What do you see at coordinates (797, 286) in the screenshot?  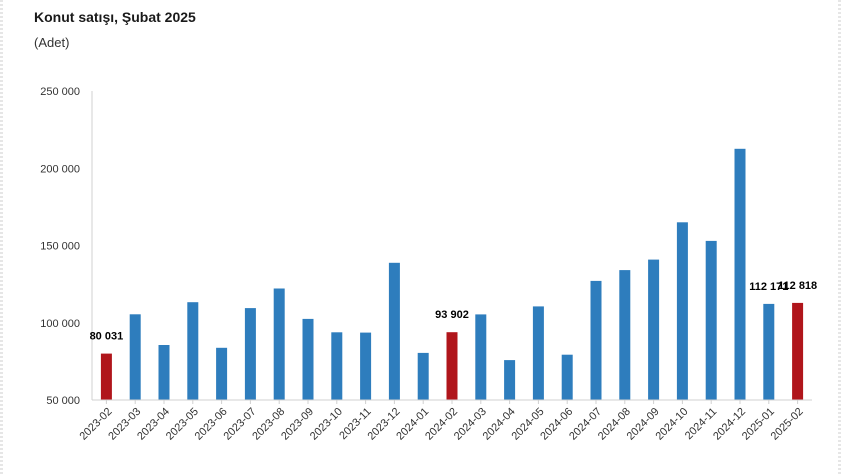 I see `data-label: 112 818` at bounding box center [797, 286].